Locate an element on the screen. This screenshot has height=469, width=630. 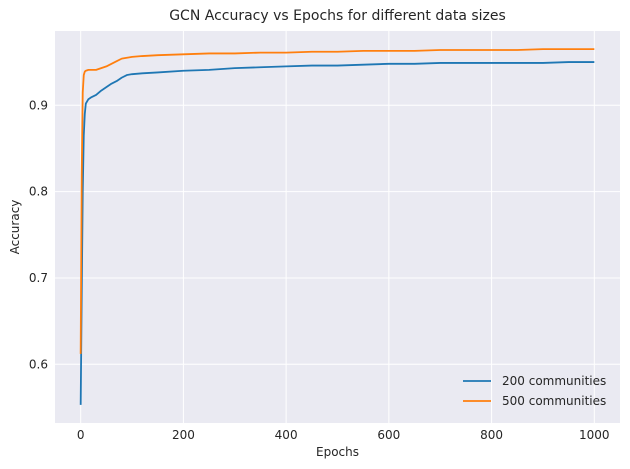
x-tick-label: 800 is located at coordinates (491, 435).